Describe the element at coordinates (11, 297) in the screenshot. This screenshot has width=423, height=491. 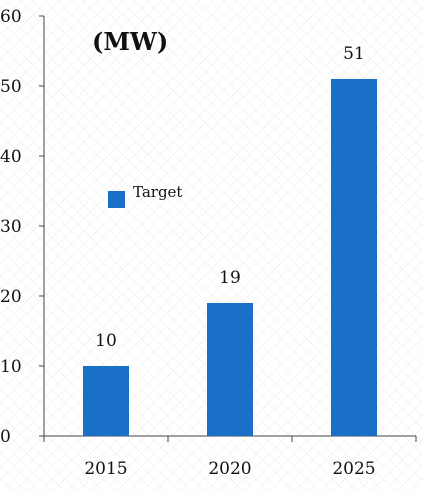
I see `y-tick-label: 20` at that location.